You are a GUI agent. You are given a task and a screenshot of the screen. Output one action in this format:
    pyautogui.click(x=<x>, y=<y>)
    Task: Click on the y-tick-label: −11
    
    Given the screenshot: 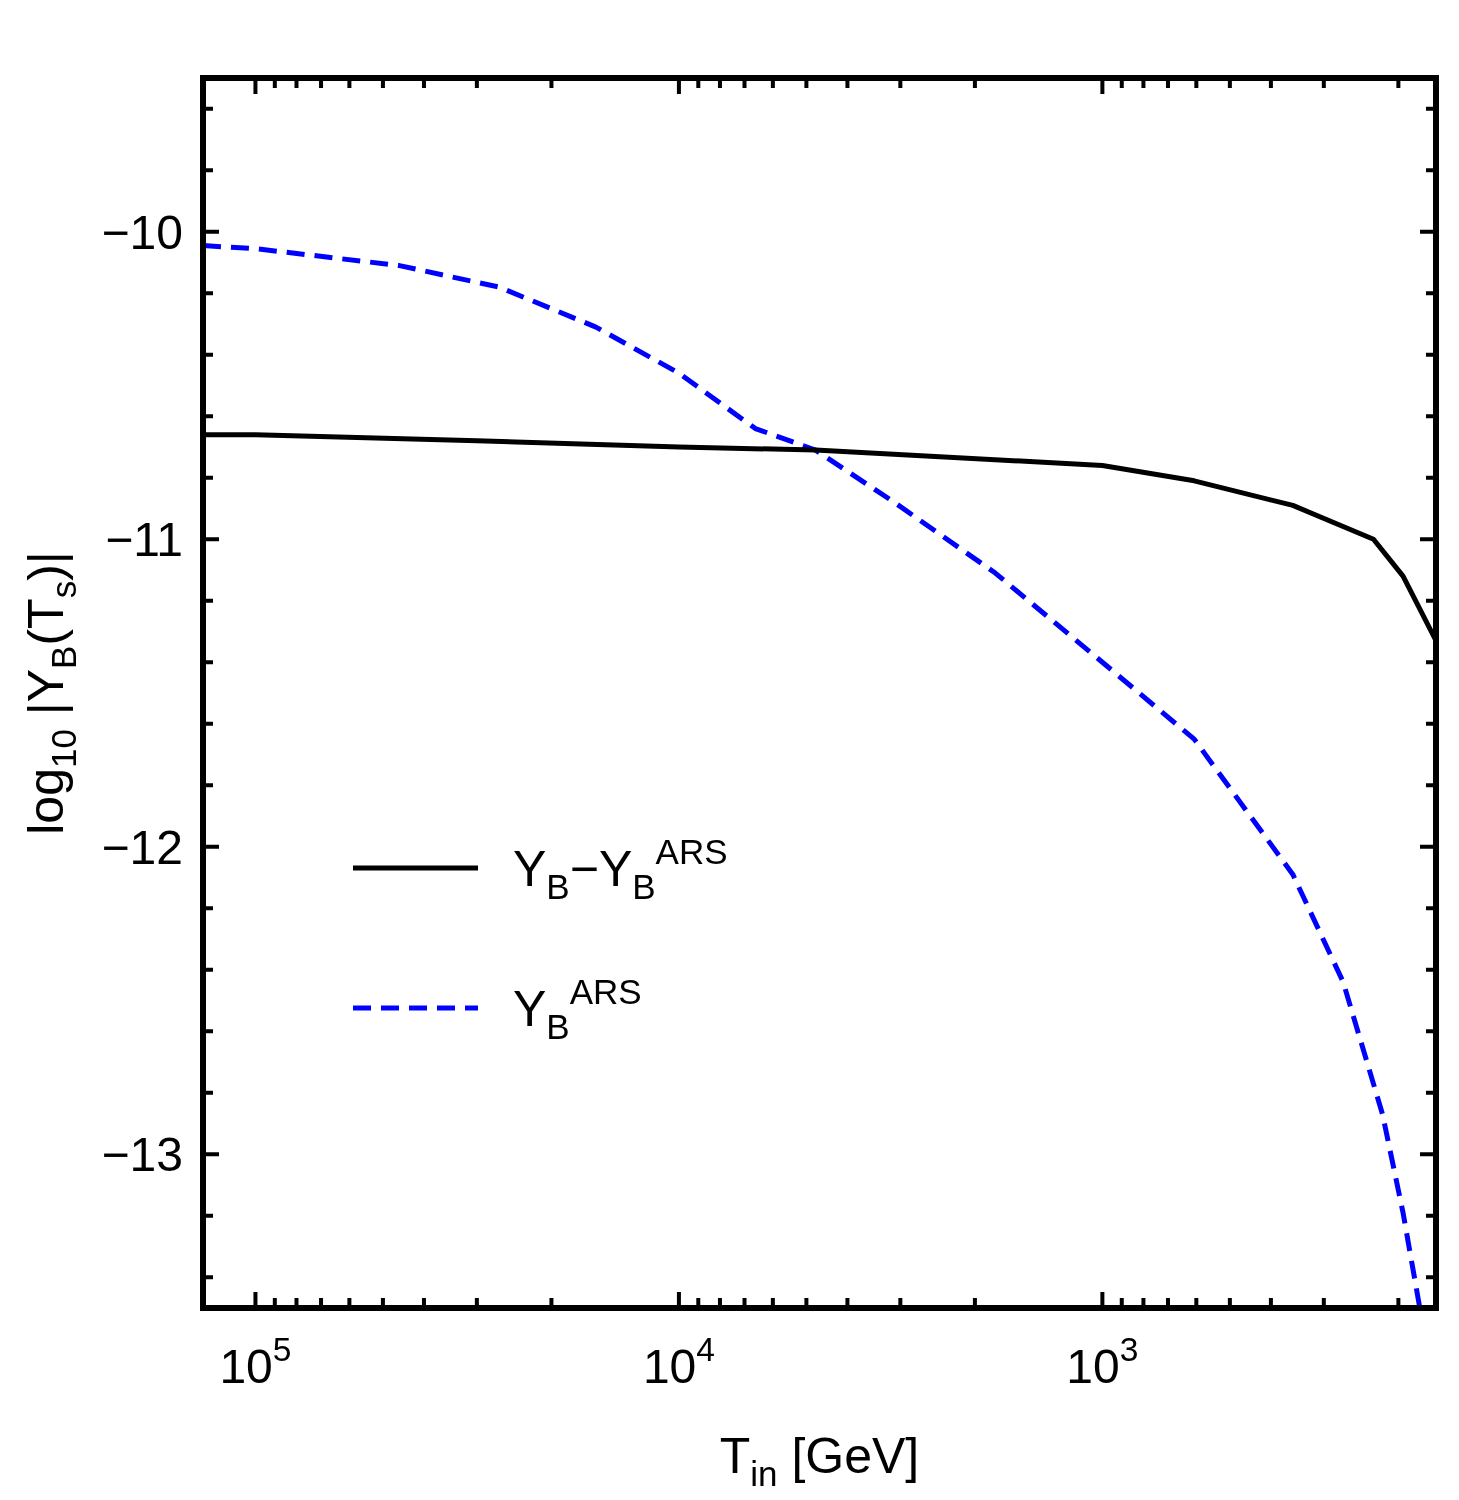 What is the action you would take?
    pyautogui.click(x=144, y=540)
    